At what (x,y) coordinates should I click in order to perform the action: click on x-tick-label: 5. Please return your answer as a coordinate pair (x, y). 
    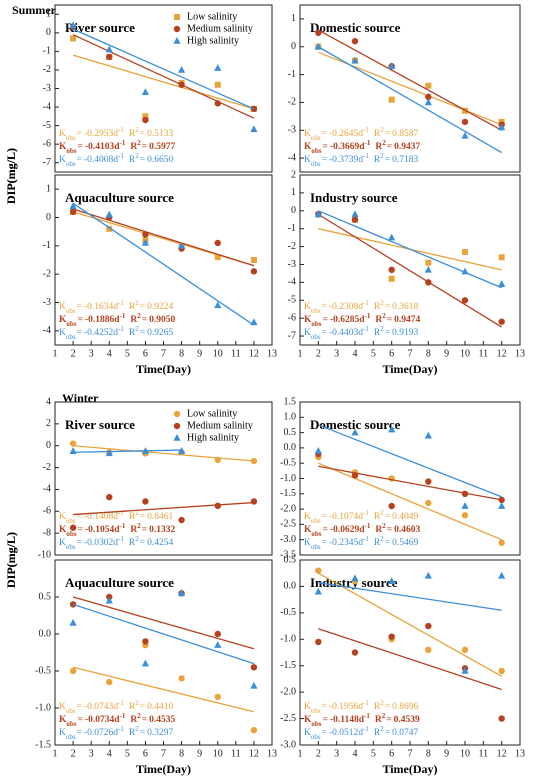
    Looking at the image, I should click on (127, 353).